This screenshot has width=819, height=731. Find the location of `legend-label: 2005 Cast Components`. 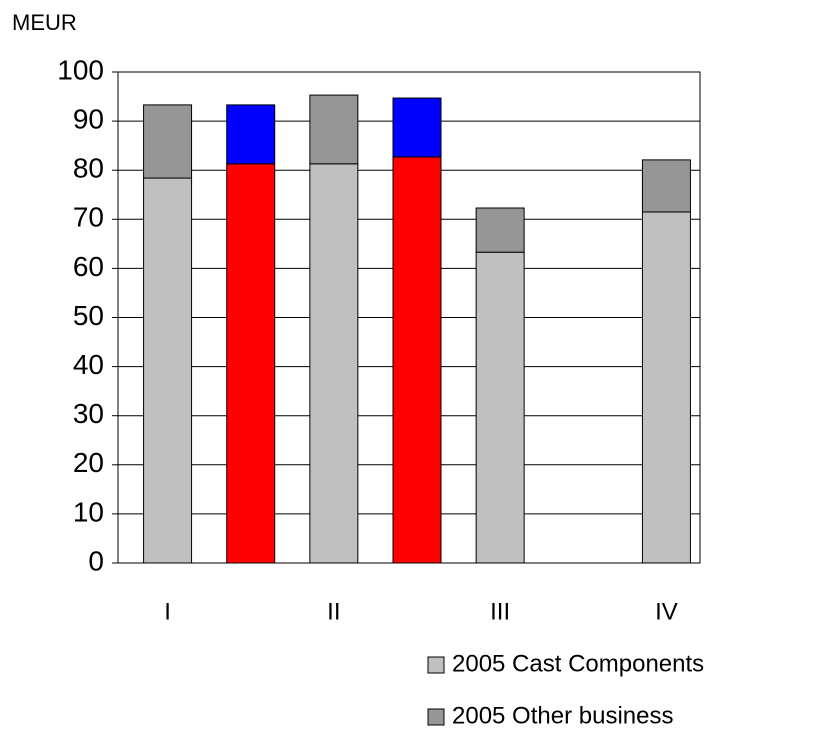

legend-label: 2005 Cast Components is located at coordinates (578, 663).